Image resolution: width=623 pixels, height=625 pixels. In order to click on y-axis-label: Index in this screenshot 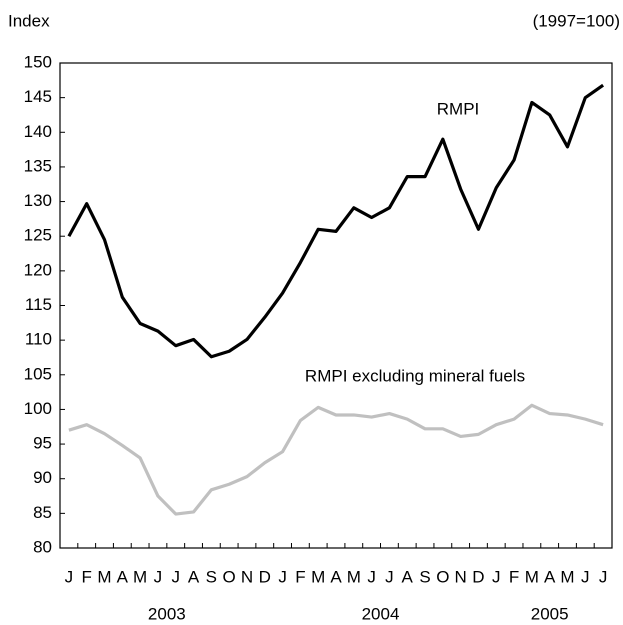, I will do `click(29, 20)`.